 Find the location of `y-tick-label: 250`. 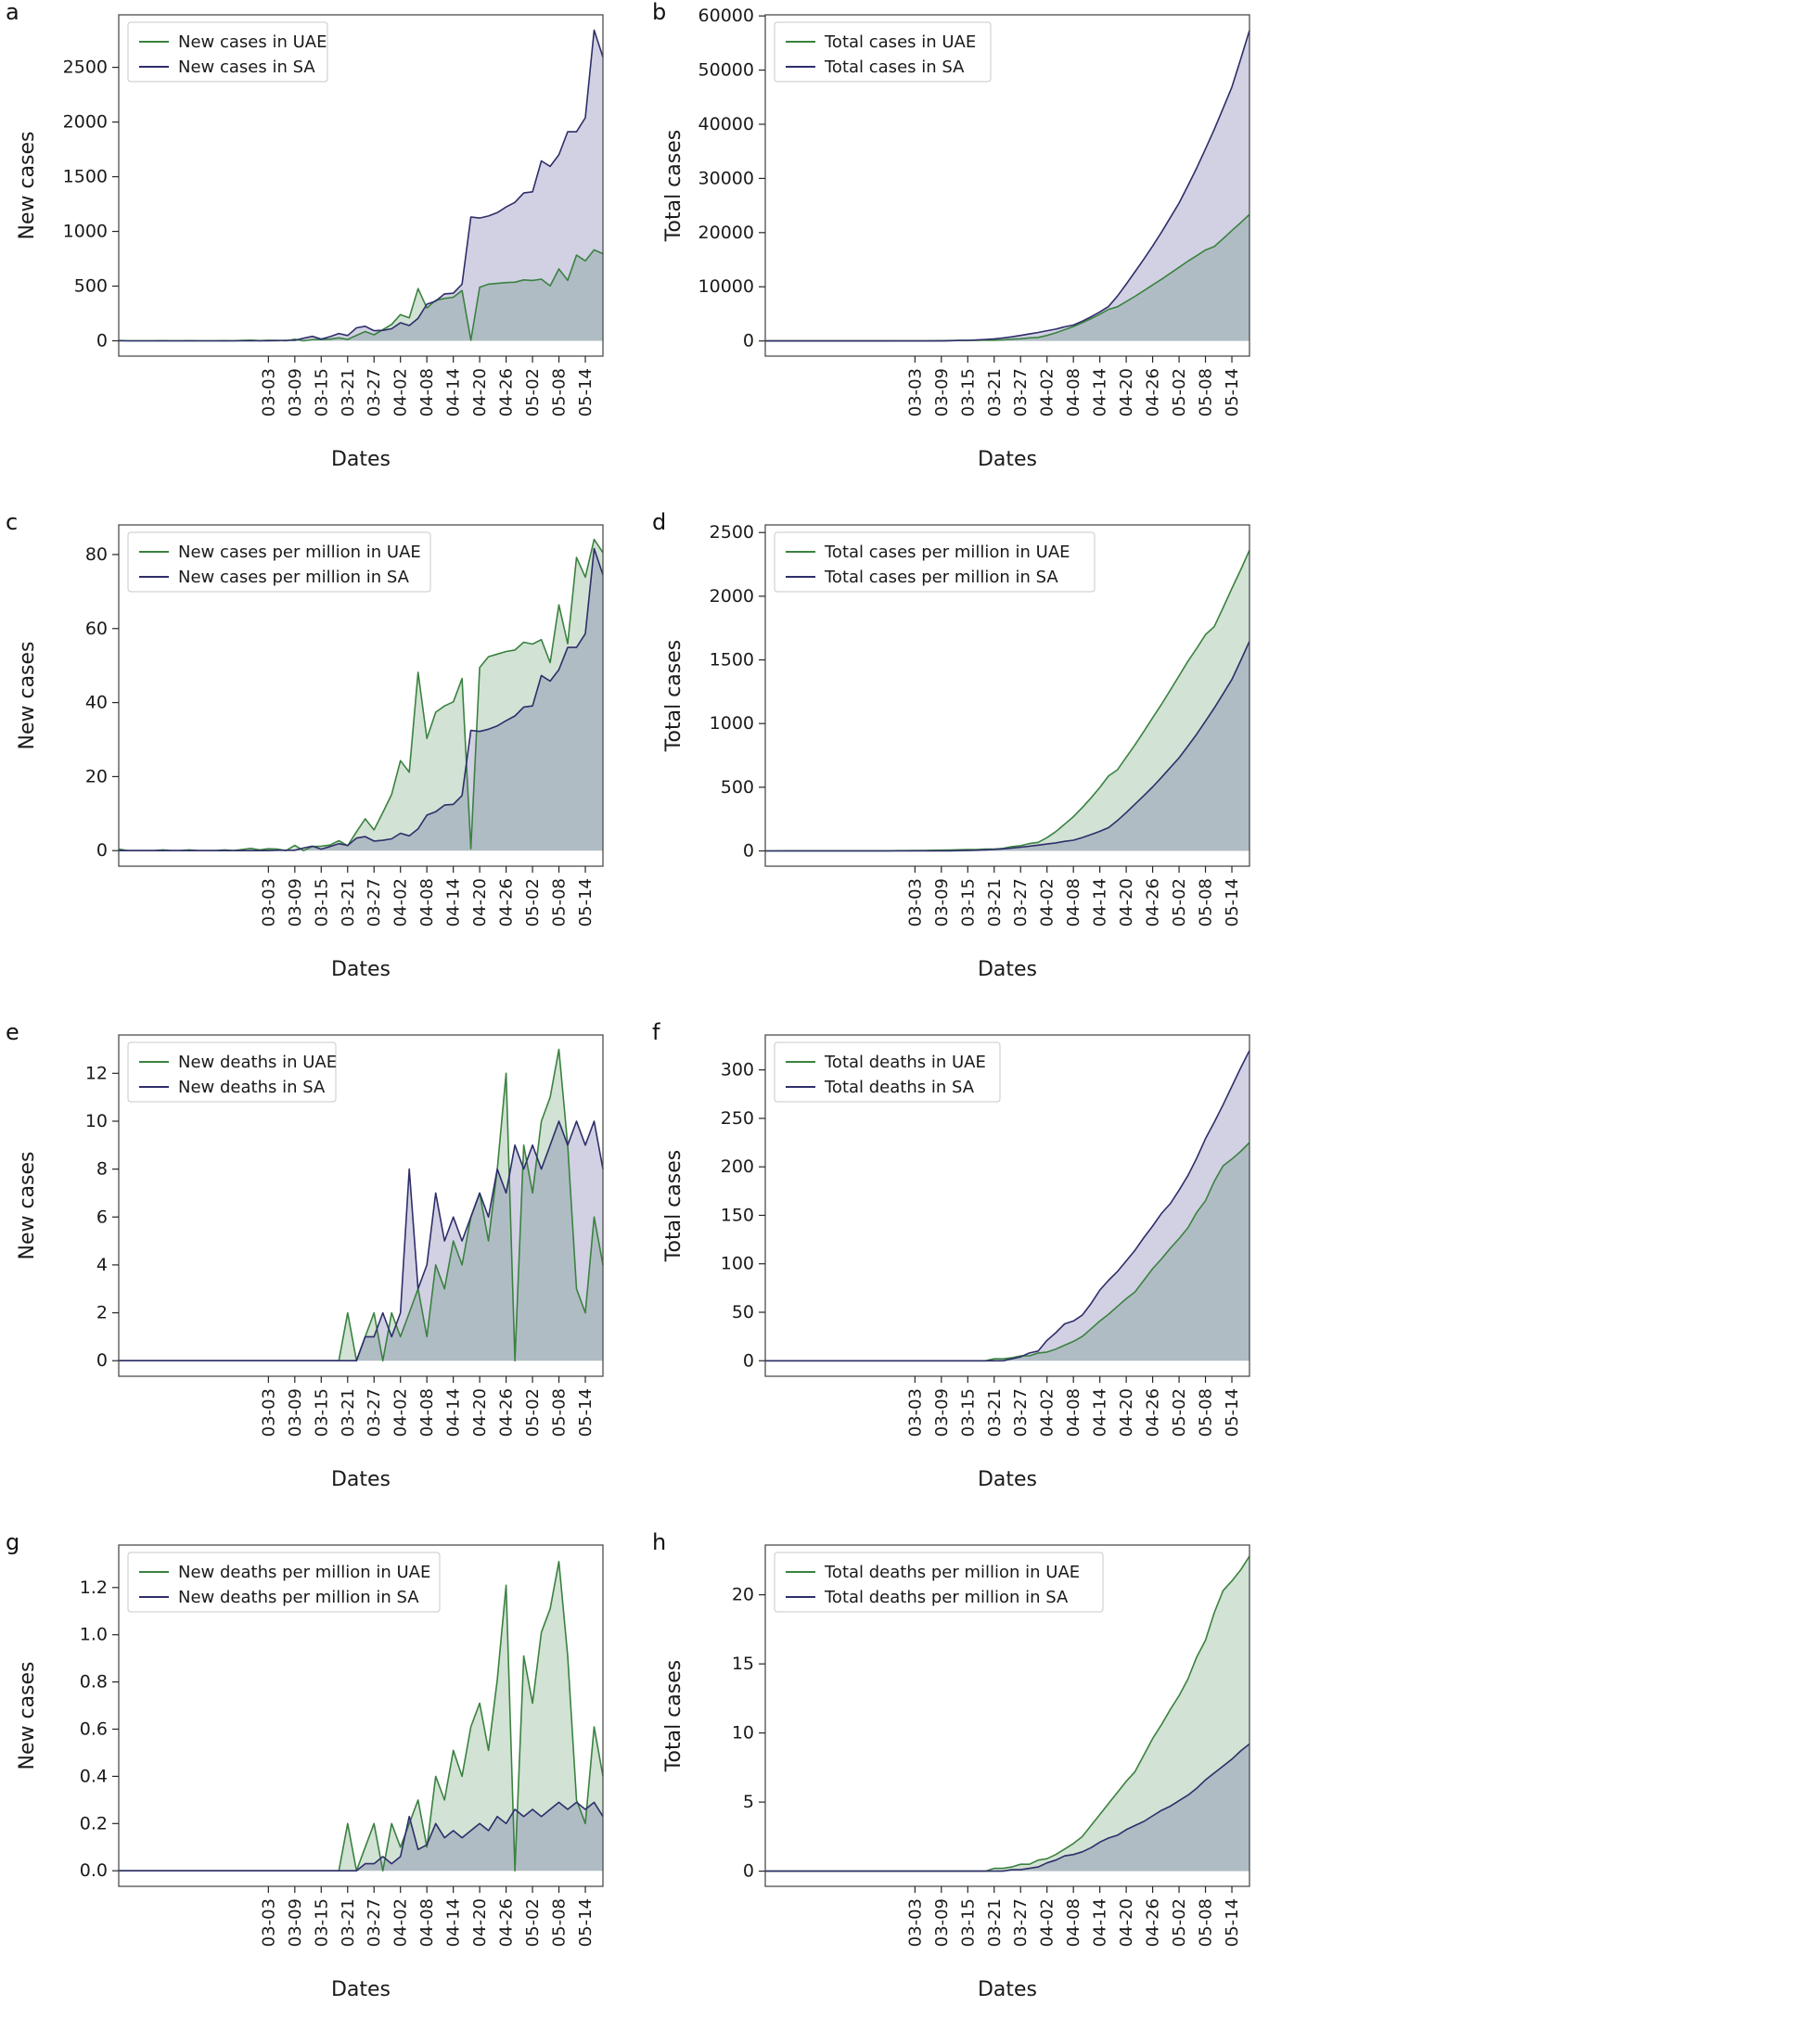

y-tick-label: 250 is located at coordinates (738, 1118).